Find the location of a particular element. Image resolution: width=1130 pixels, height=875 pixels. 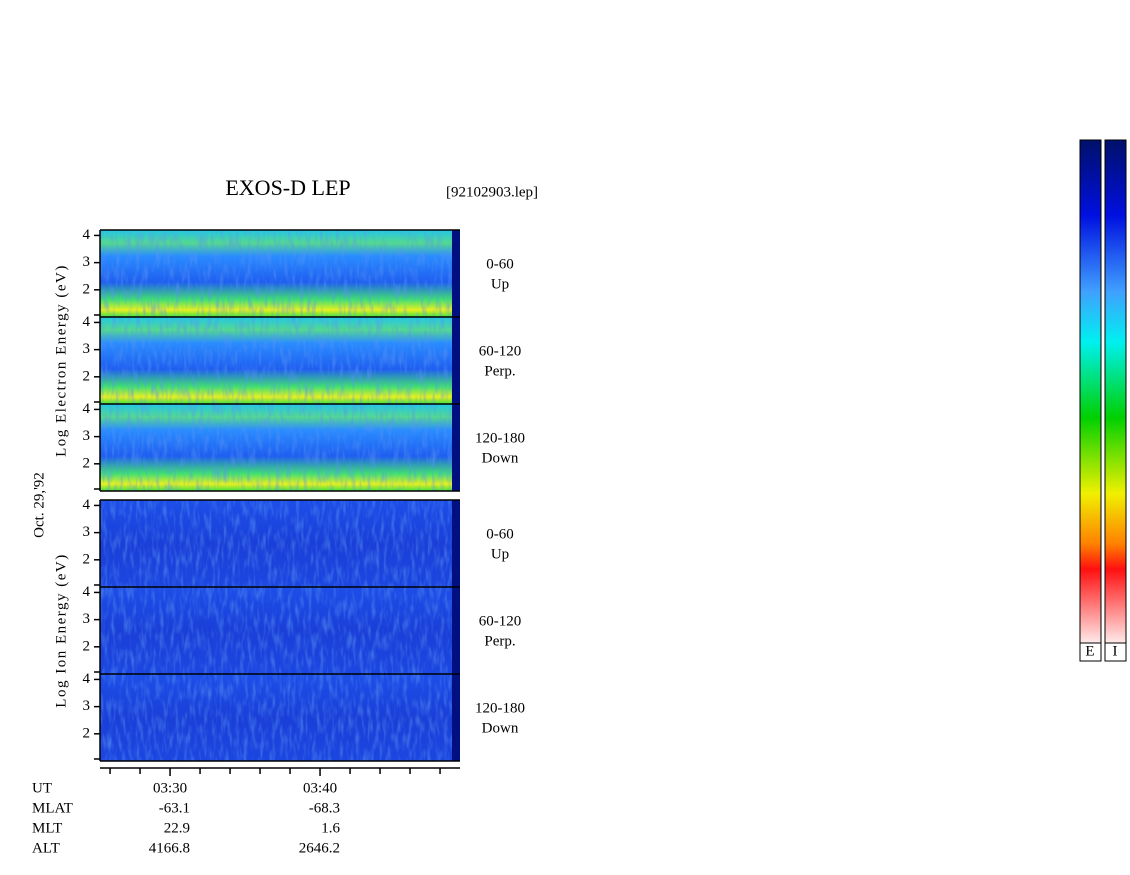

colorbar-label: I is located at coordinates (1115, 651).